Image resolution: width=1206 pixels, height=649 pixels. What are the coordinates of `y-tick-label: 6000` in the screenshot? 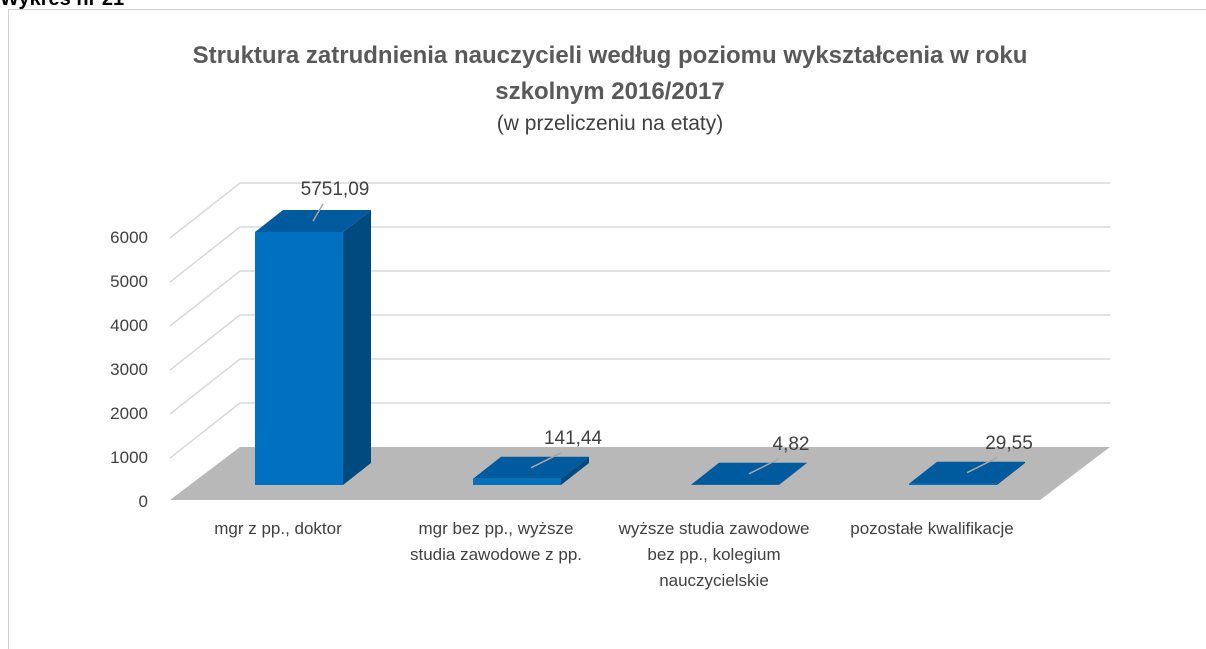 It's located at (129, 237).